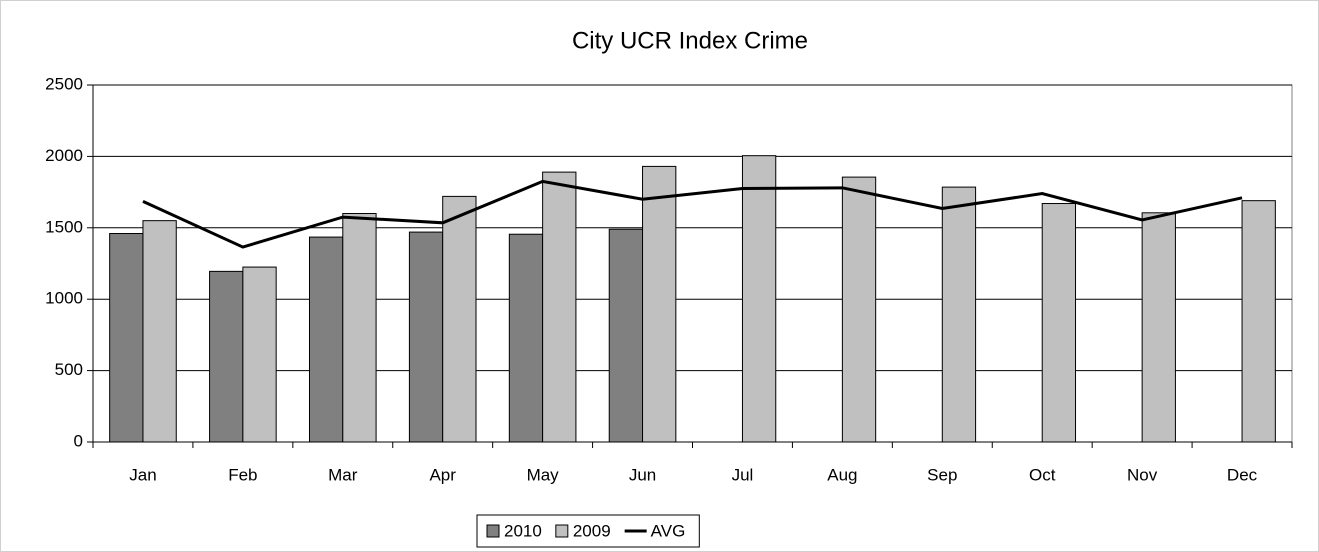 This screenshot has width=1319, height=552. What do you see at coordinates (692, 214) in the screenshot?
I see `line` at bounding box center [692, 214].